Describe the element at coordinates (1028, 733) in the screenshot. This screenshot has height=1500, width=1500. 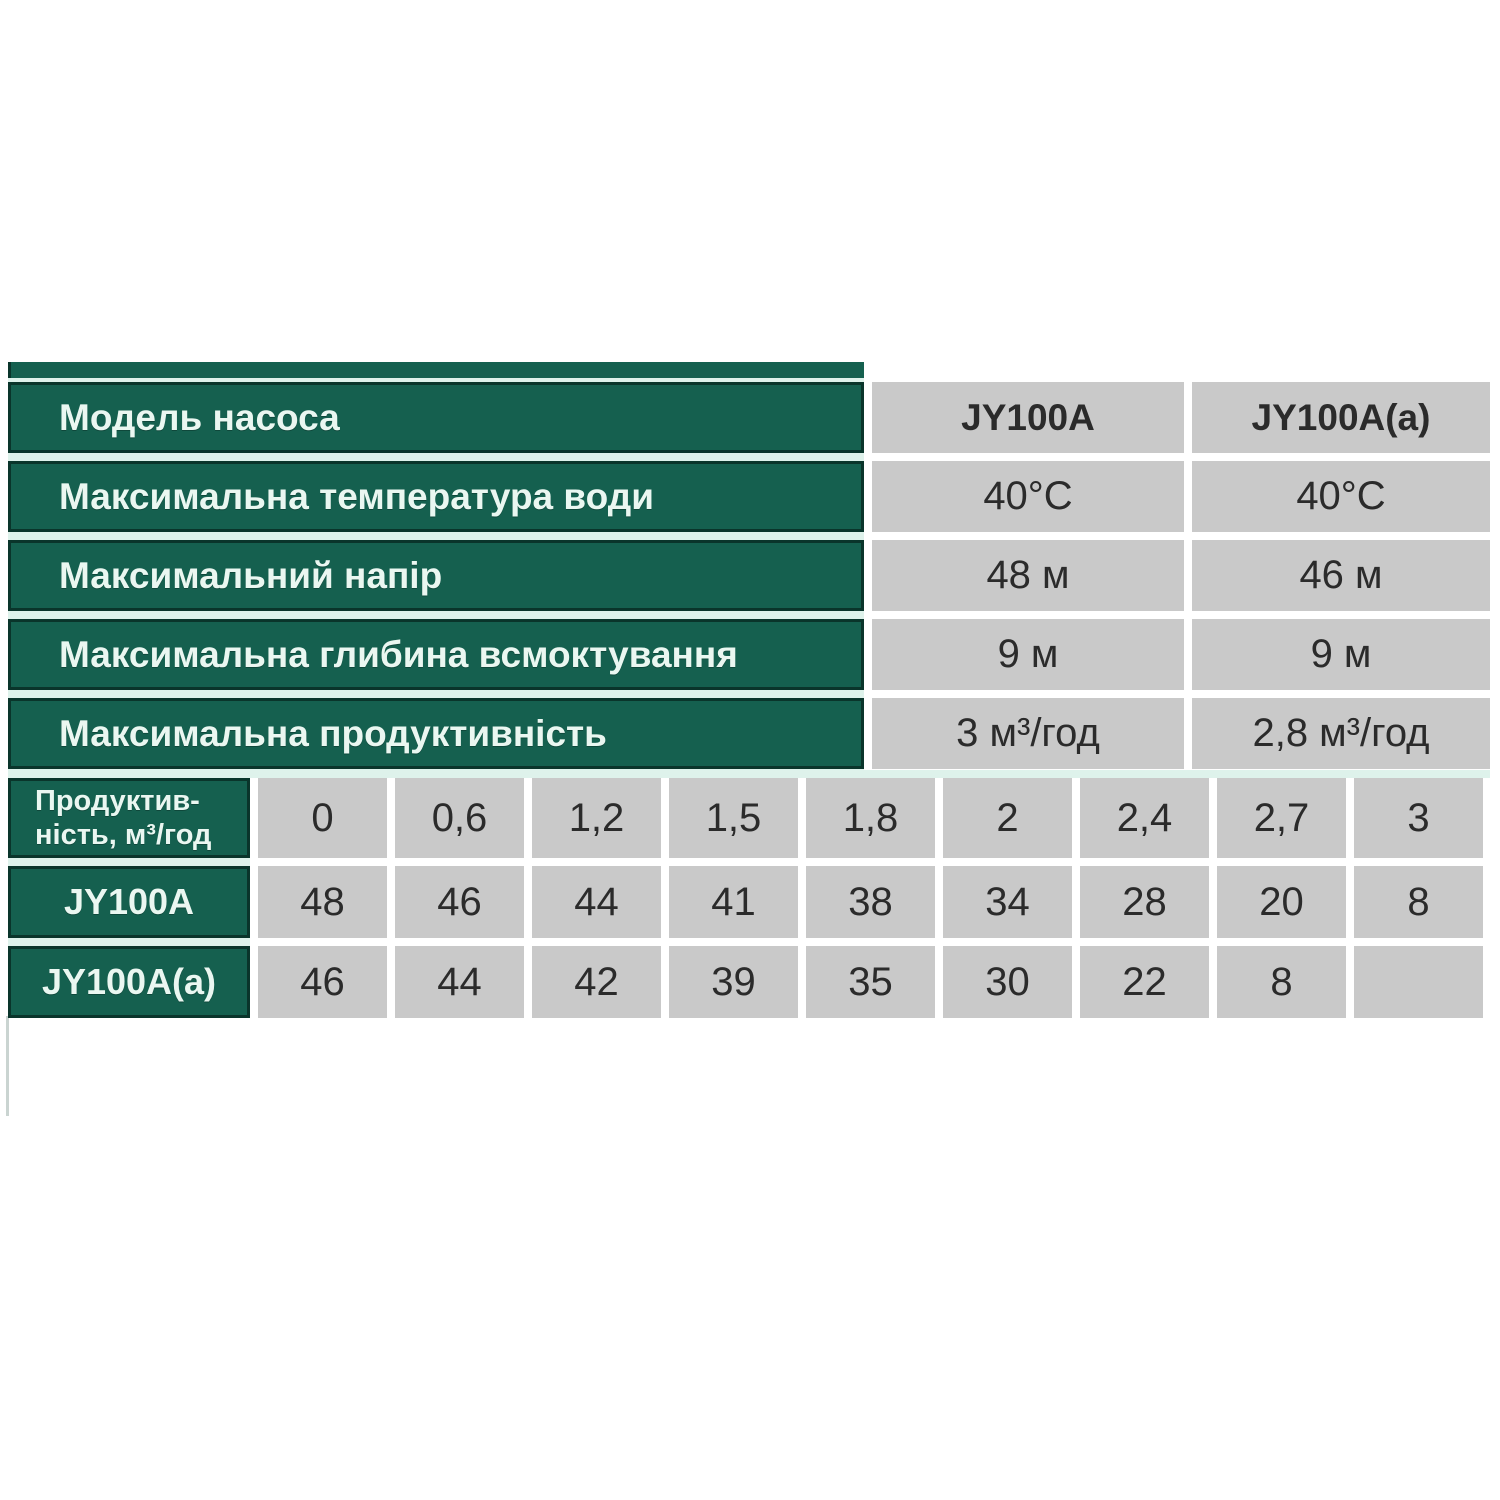
I see `spec-value-cell: 3 м³/год` at that location.